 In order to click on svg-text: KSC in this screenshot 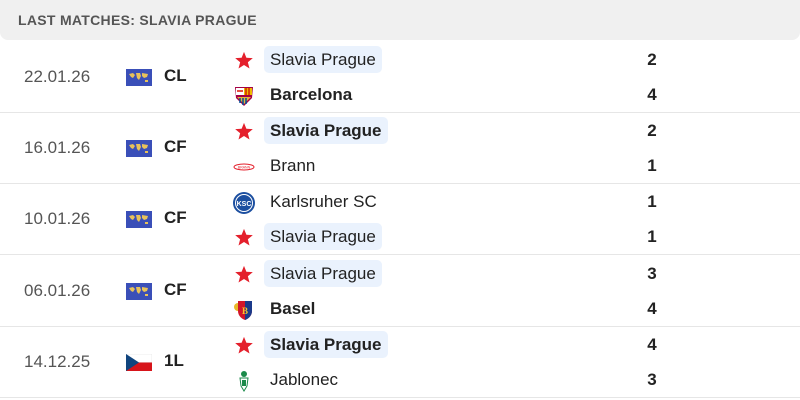, I will do `click(244, 204)`.